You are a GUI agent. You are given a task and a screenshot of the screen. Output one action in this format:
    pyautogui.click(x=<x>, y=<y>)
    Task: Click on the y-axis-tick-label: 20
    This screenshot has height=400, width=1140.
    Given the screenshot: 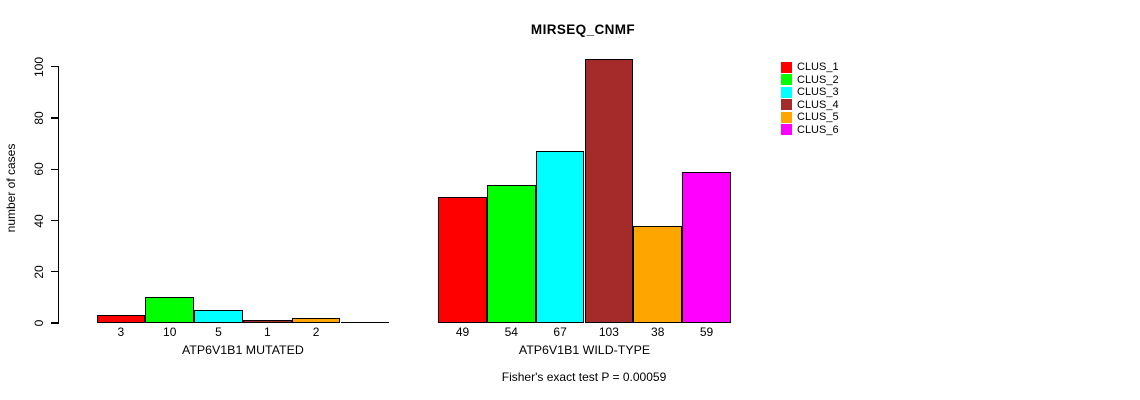 What is the action you would take?
    pyautogui.click(x=39, y=272)
    